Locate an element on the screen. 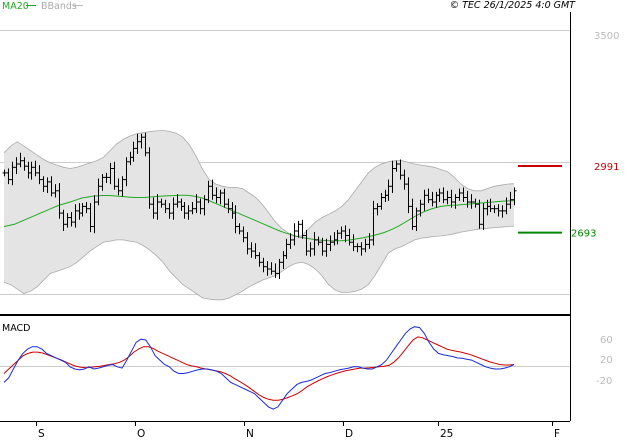 This screenshot has width=627, height=440. macd-axis-tick-neg20: -20 is located at coordinates (604, 381).